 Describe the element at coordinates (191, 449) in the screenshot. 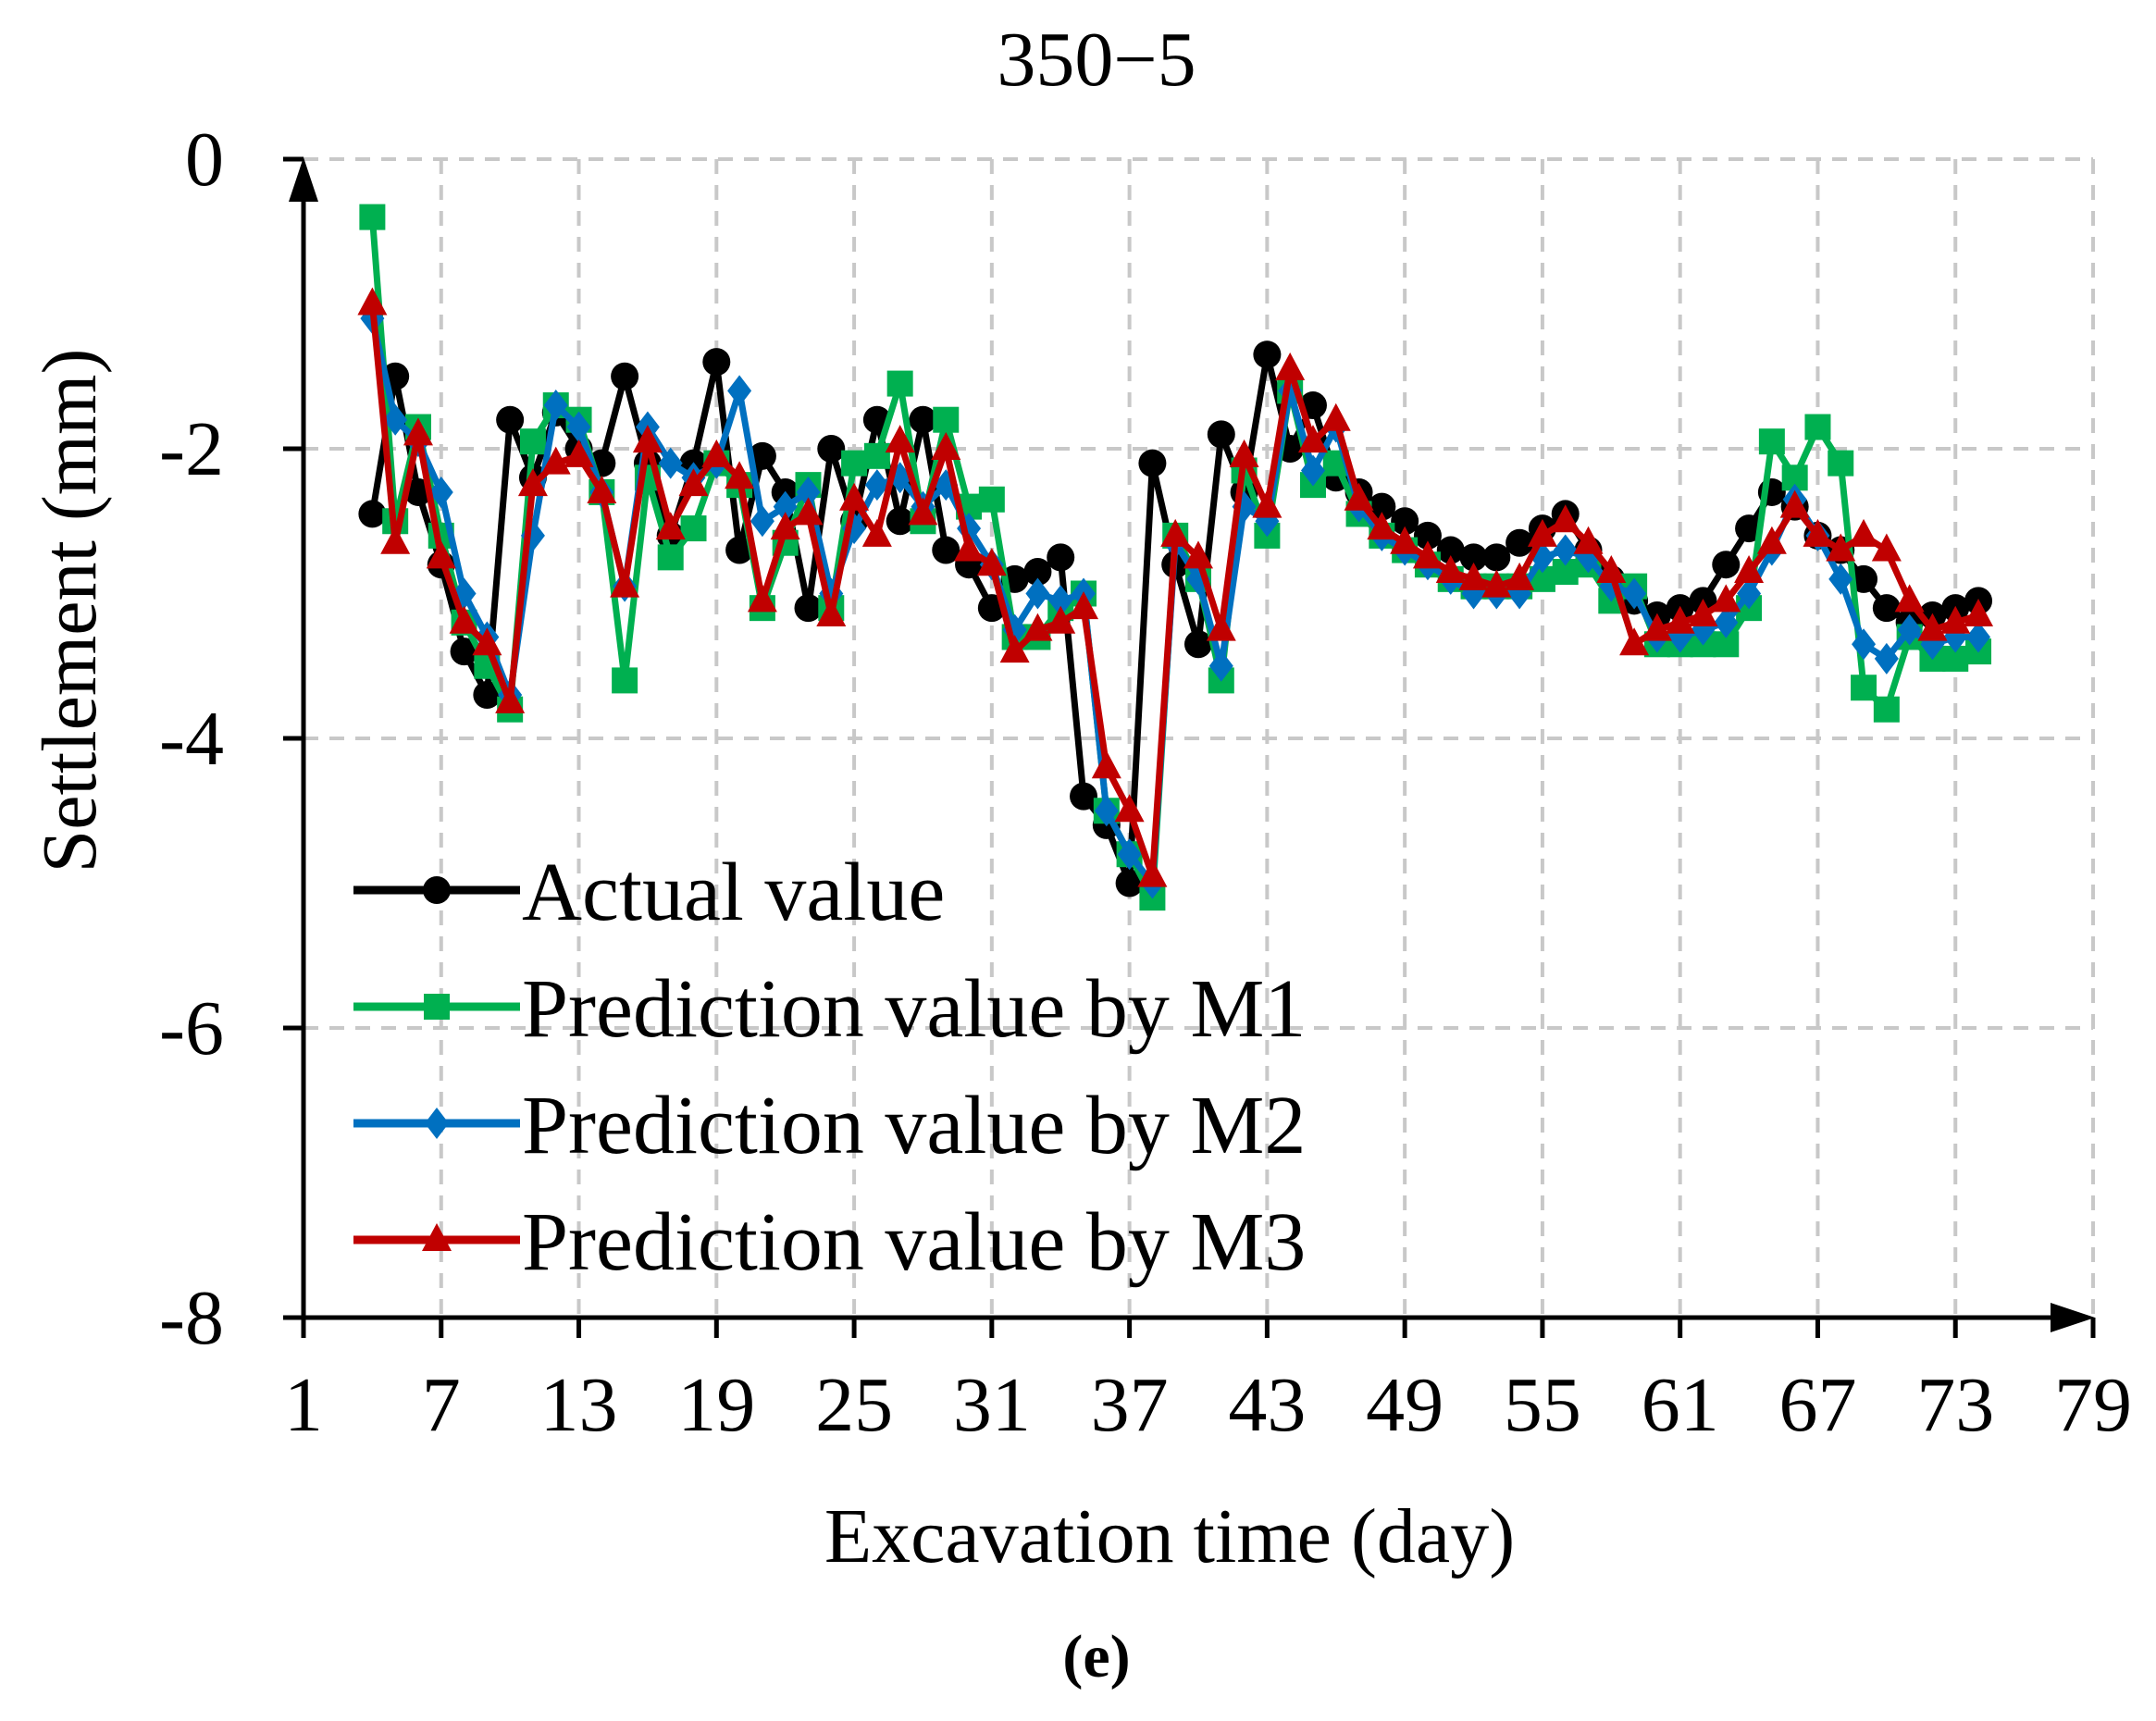

I see `y-tick-label: -2` at that location.